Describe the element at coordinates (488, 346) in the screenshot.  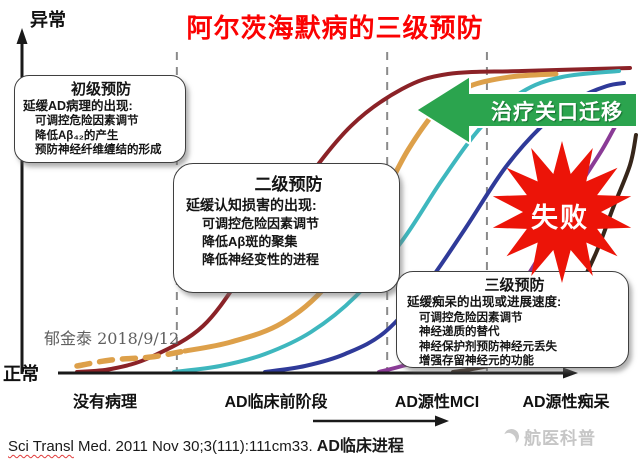
I see `tertiary-prevention-item: 神经保护剂预防神经元丢失` at that location.